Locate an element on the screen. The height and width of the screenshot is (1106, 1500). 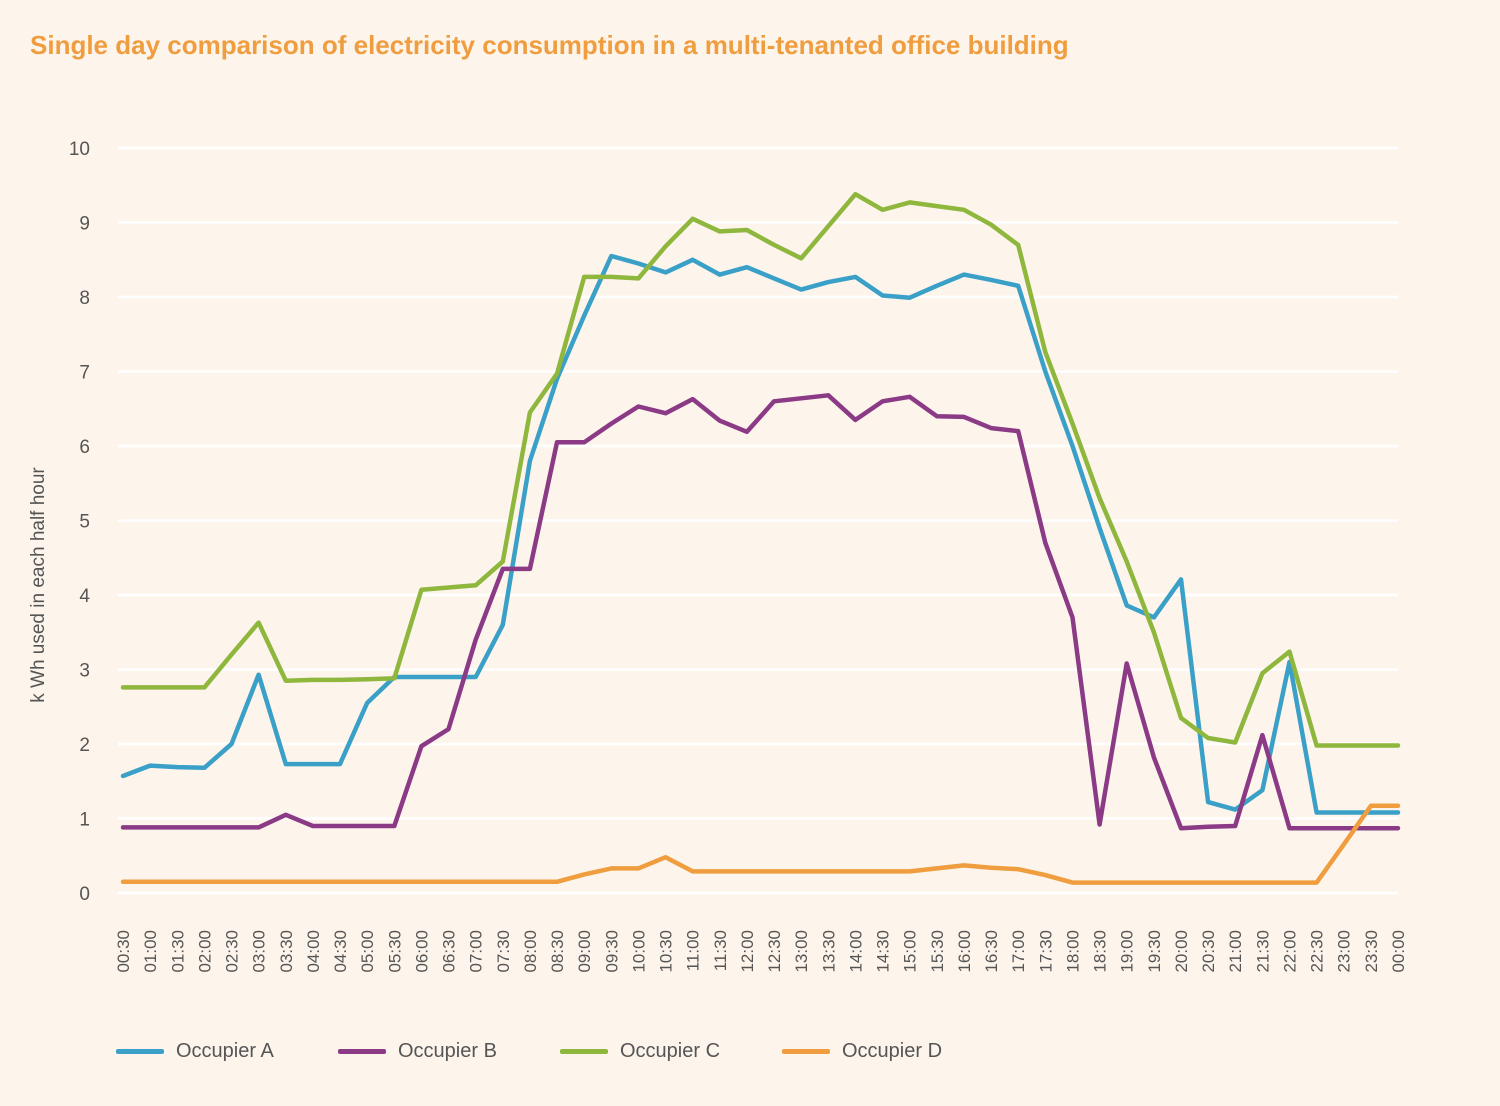
x-tick-label: 23:00 is located at coordinates (1344, 951).